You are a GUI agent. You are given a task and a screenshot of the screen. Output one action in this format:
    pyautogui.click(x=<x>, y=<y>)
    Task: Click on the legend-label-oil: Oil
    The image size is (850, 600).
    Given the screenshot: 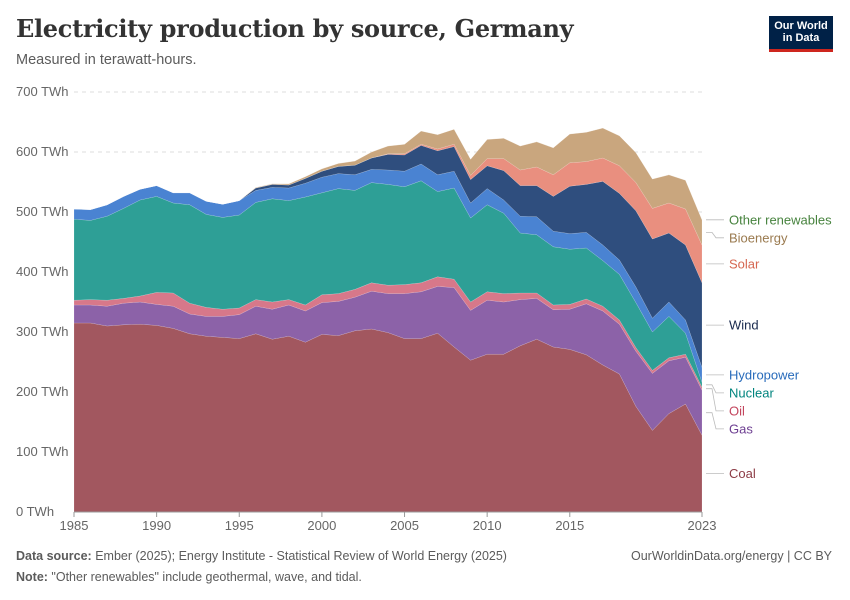 What is the action you would take?
    pyautogui.click(x=737, y=410)
    